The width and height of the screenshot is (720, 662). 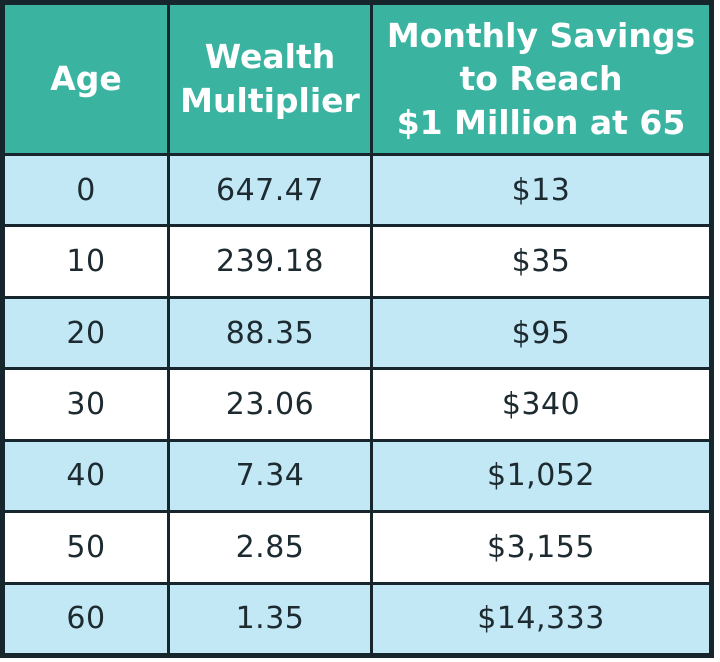 I want to click on table-row: 60 1.35 $14,333, so click(x=357, y=619).